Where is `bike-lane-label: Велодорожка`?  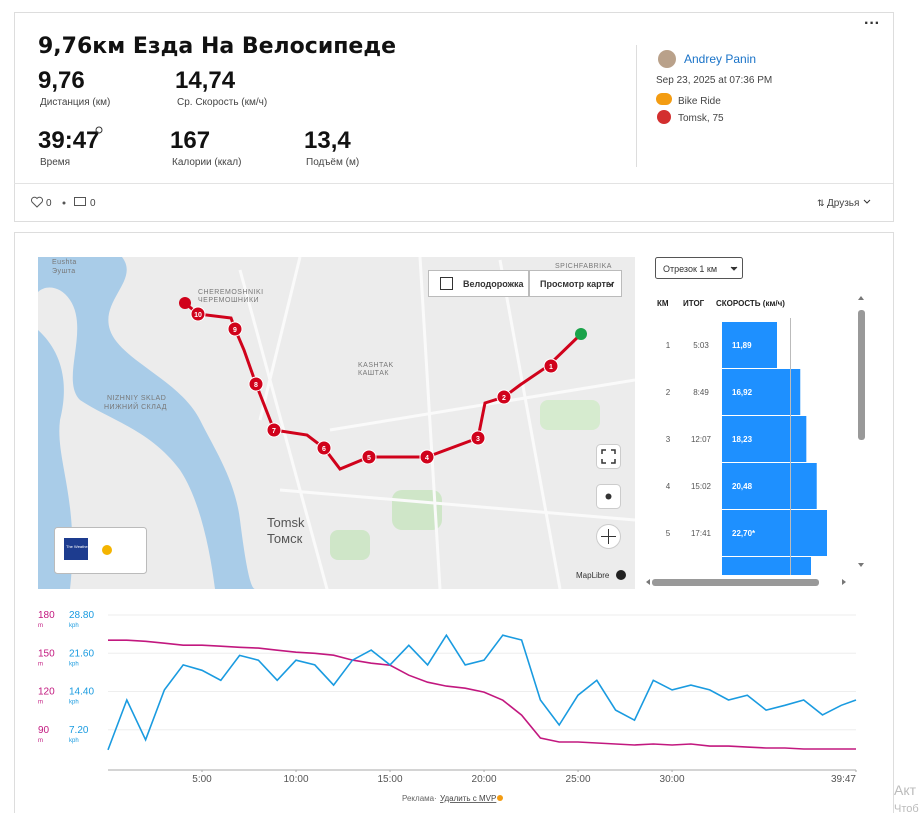 bike-lane-label: Велодорожка is located at coordinates (493, 284).